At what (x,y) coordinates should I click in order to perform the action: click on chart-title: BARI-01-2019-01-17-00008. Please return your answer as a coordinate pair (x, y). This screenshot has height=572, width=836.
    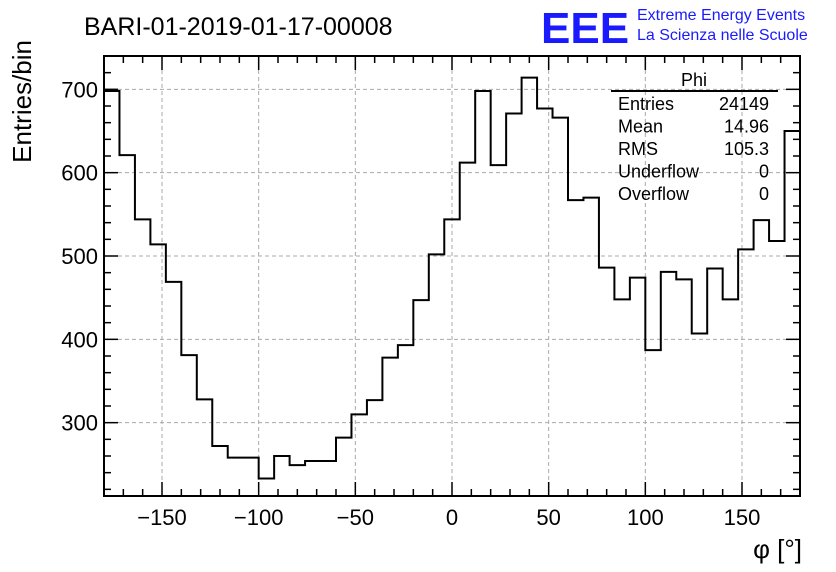
    Looking at the image, I should click on (238, 27).